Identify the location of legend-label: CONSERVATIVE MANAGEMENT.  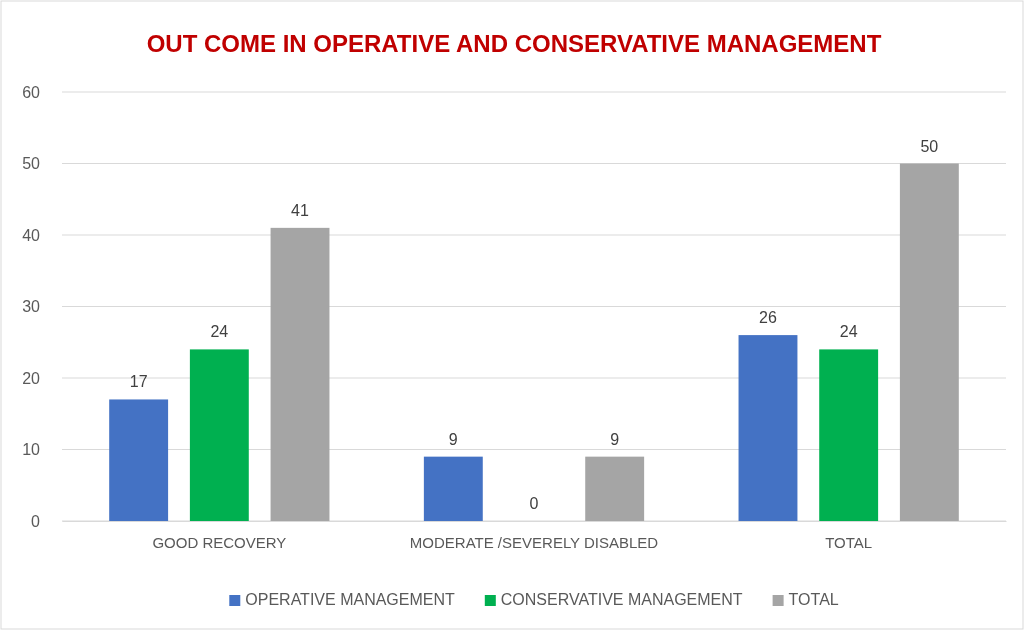
(621, 599).